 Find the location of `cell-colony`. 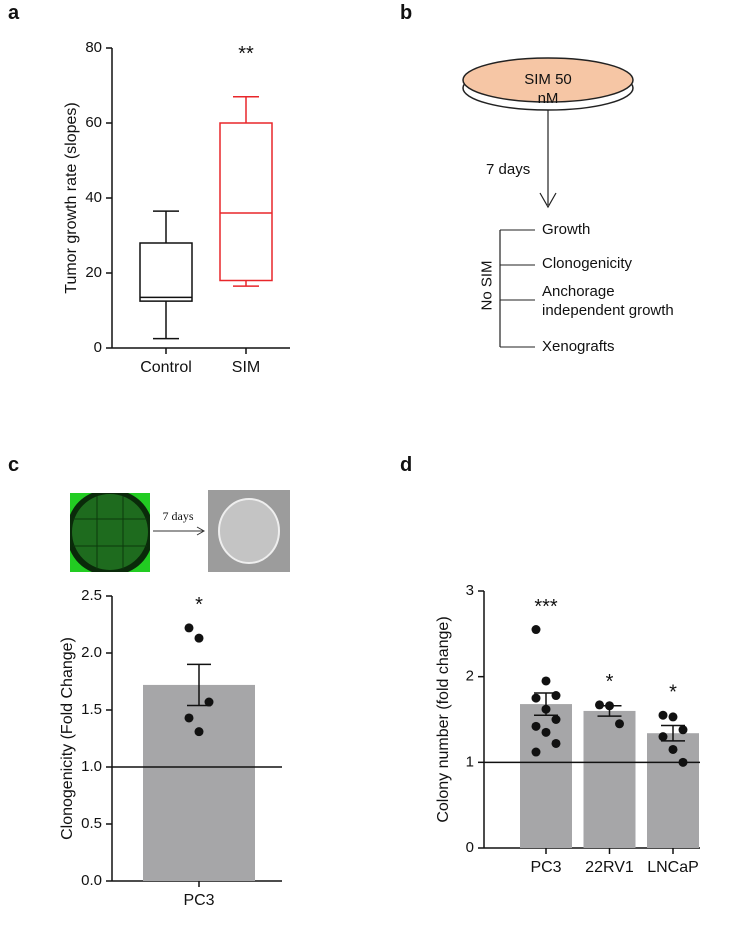

cell-colony is located at coordinates (249, 531).